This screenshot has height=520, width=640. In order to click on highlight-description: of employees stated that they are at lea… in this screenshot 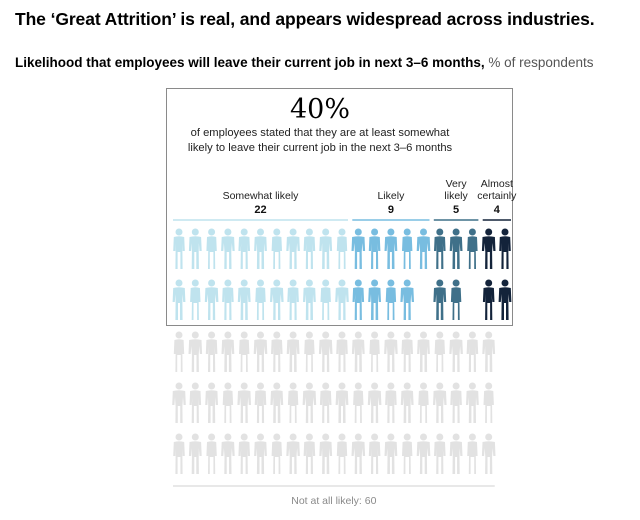, I will do `click(320, 141)`.